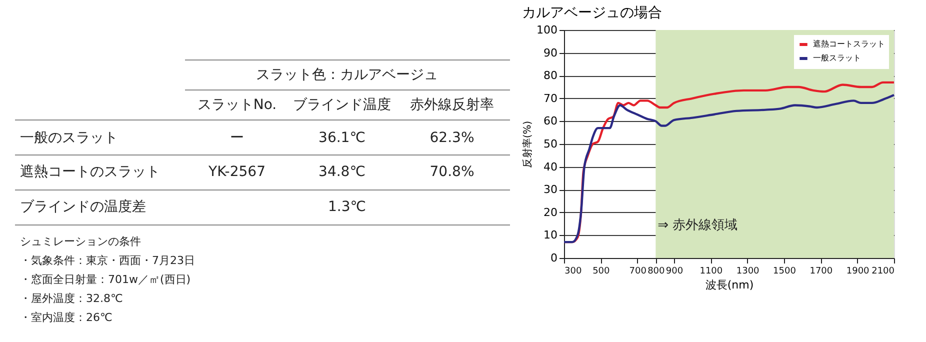  Describe the element at coordinates (551, 53) in the screenshot. I see `y-tick-label: 90` at that location.